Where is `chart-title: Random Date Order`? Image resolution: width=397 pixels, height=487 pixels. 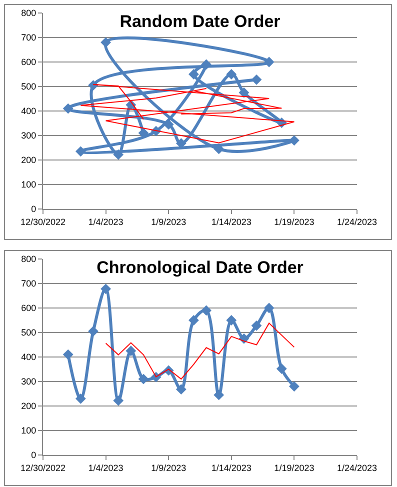 chart-title: Random Date Order is located at coordinates (200, 21).